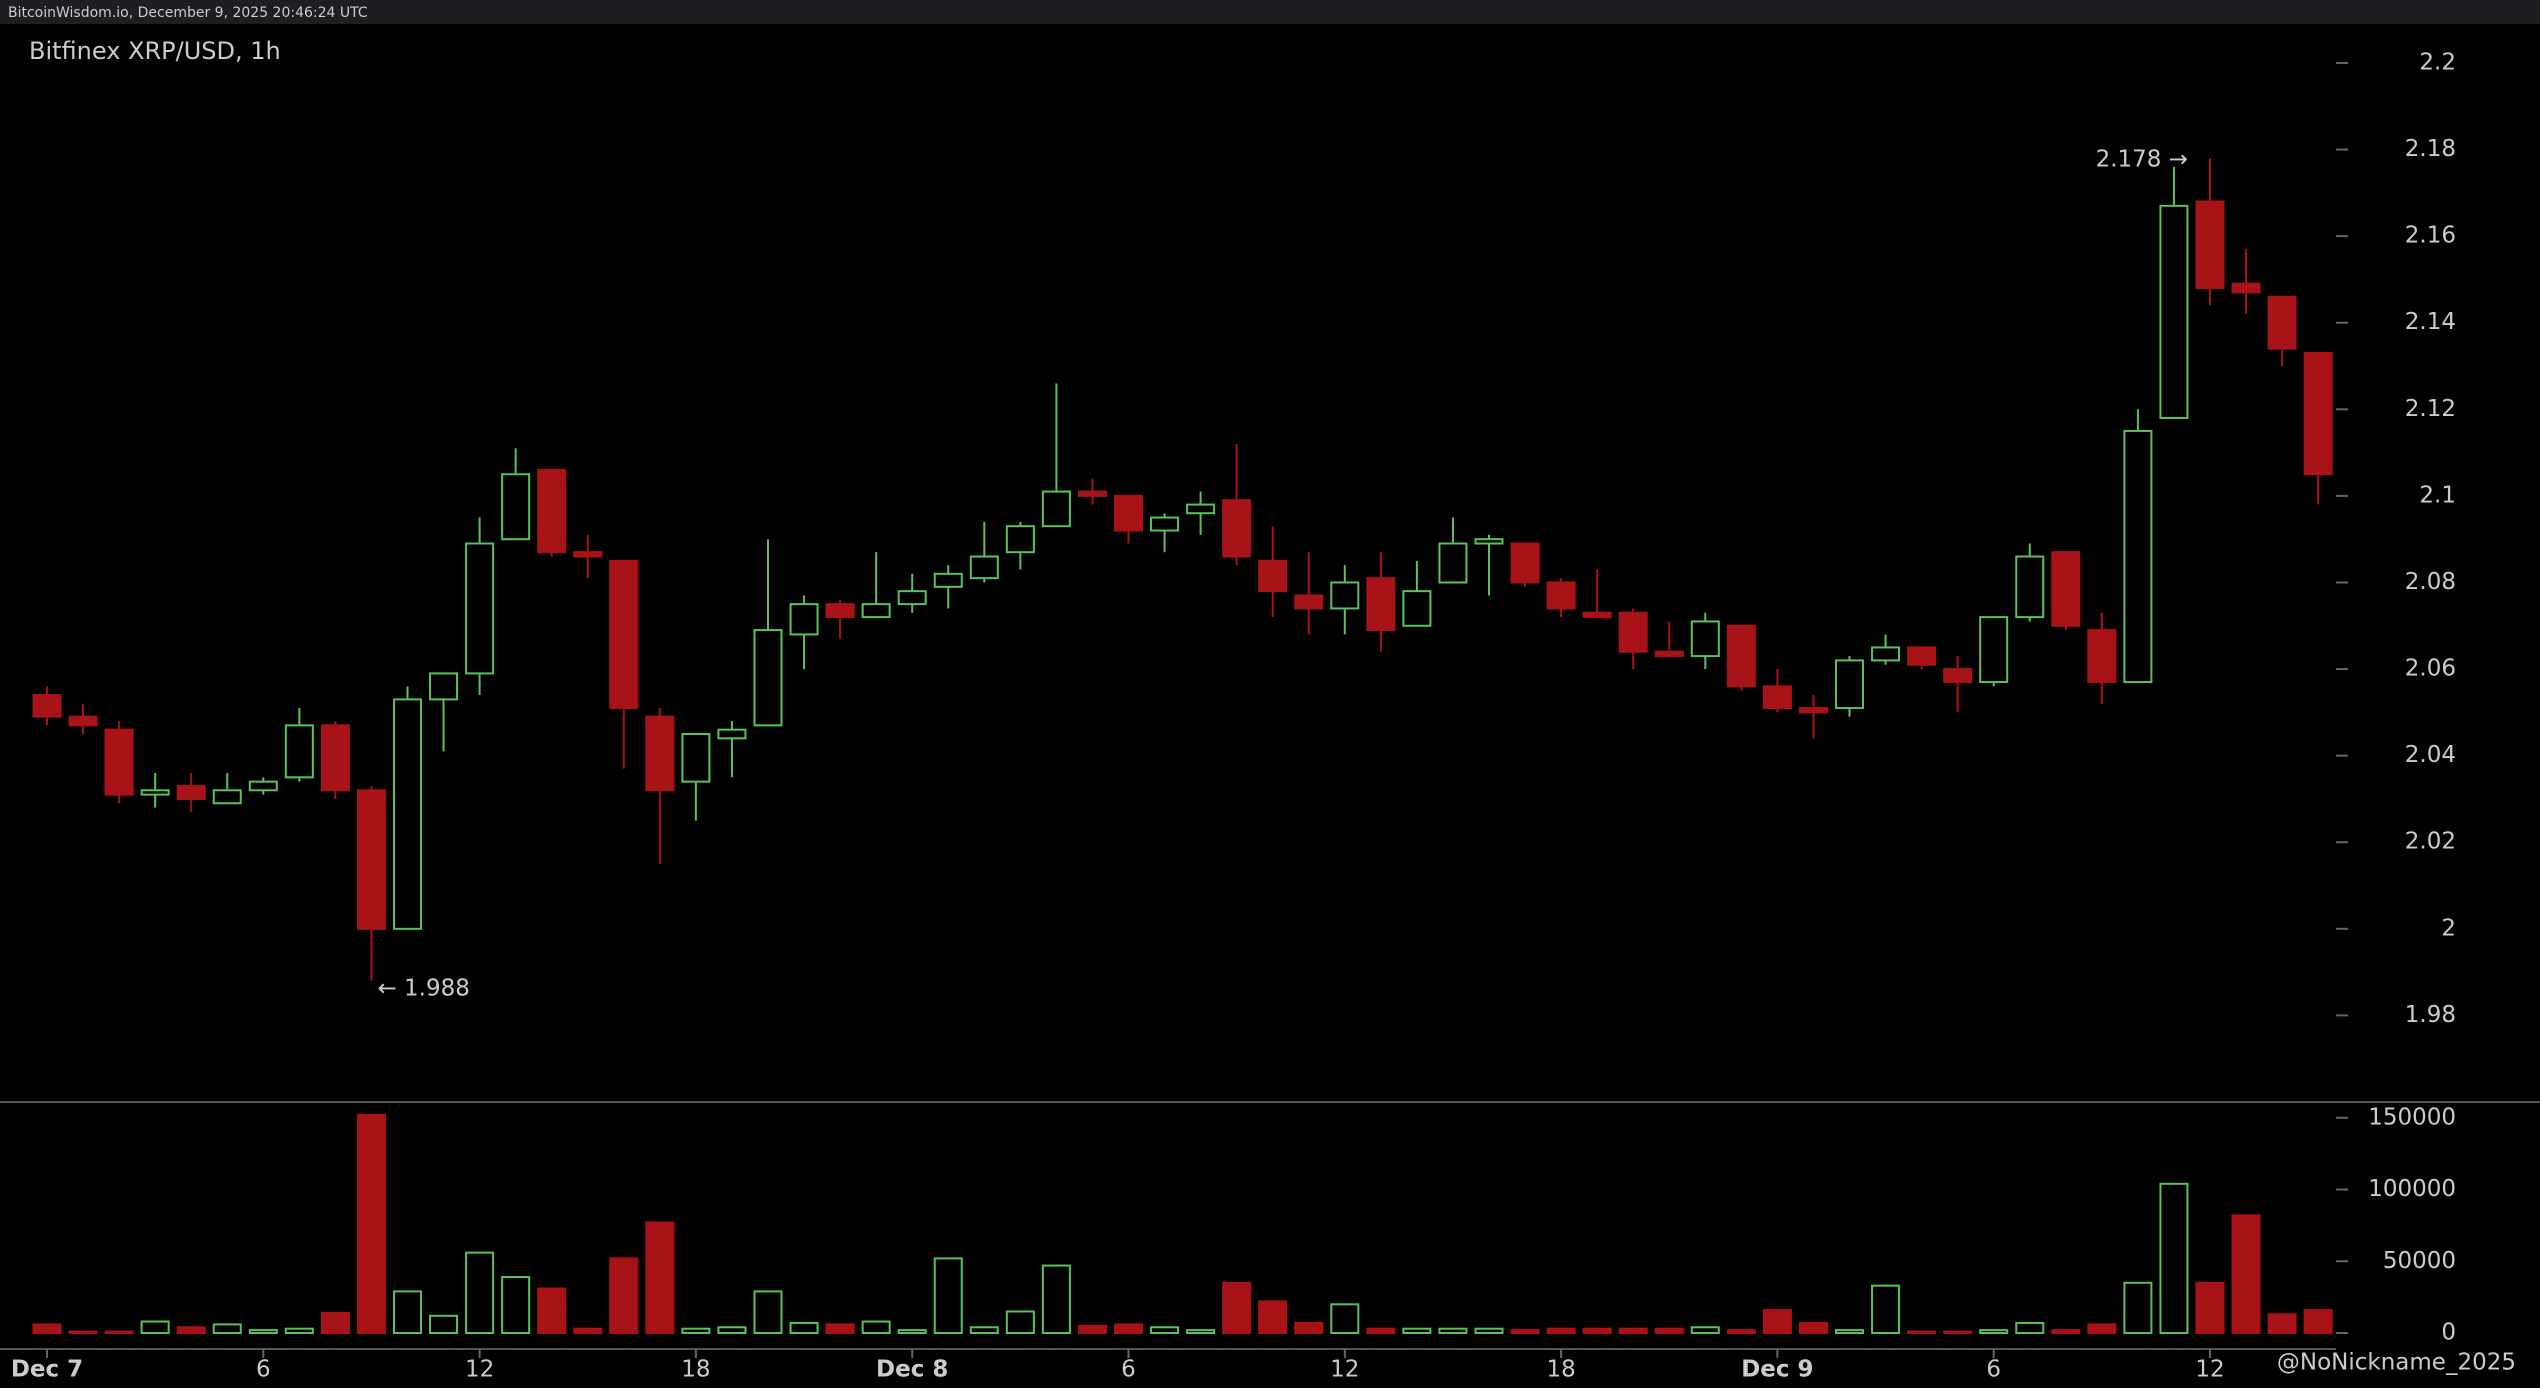  What do you see at coordinates (1560, 1370) in the screenshot?
I see `x-tick-label: 18` at bounding box center [1560, 1370].